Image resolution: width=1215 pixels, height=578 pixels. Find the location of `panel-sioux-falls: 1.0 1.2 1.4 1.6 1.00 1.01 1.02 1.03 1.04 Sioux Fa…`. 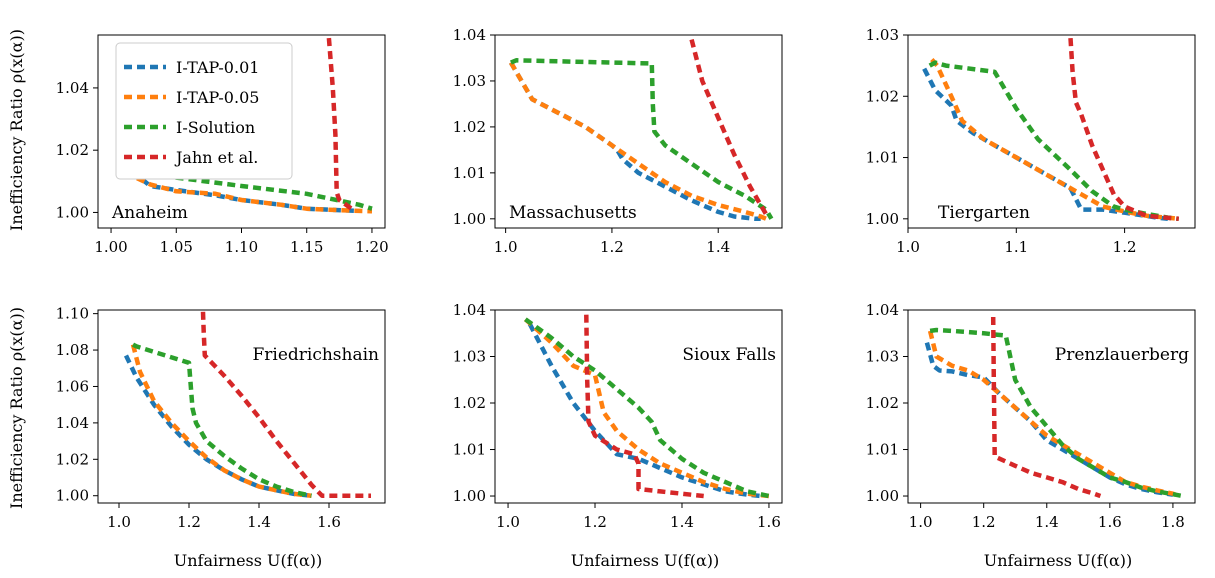

panel-sioux-falls: 1.0 1.2 1.4 1.6 1.00 1.01 1.02 1.03 1.04 Sioux Fa… is located at coordinates (618, 416).